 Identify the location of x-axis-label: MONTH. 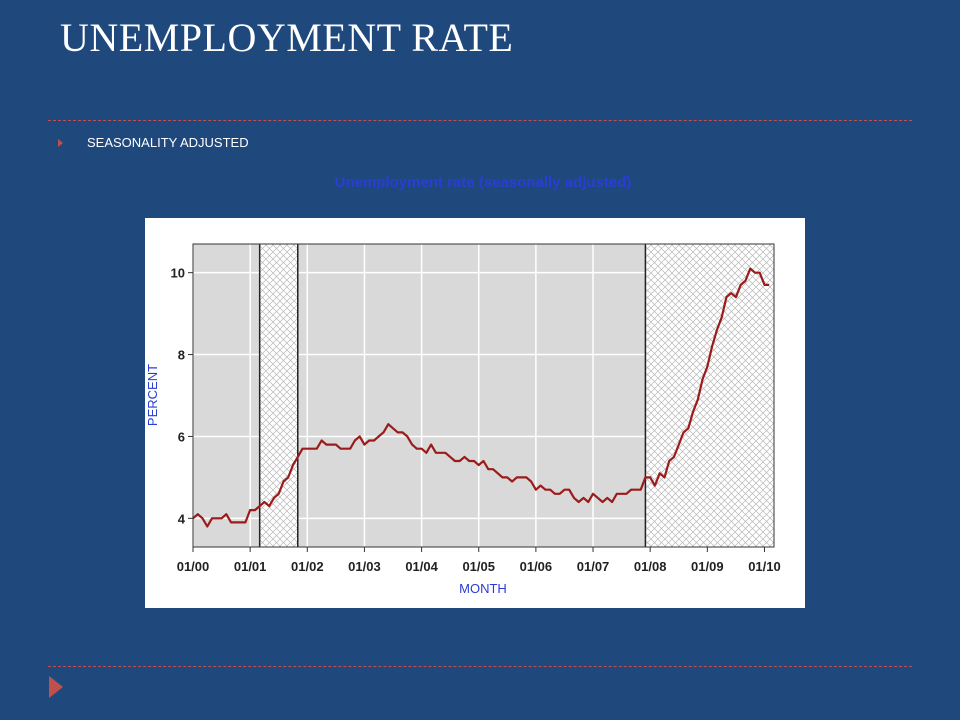
(483, 588).